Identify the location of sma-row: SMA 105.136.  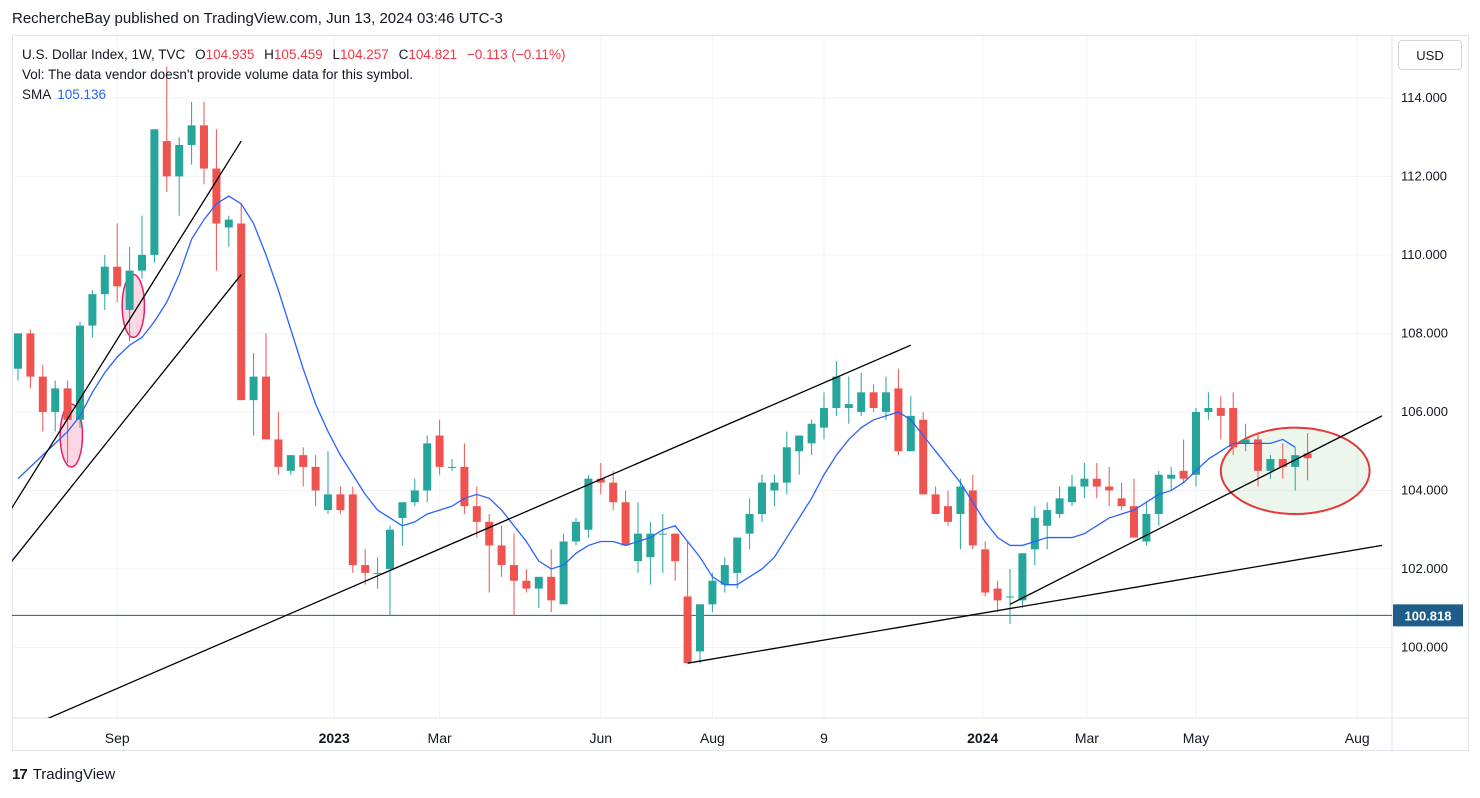
(294, 95).